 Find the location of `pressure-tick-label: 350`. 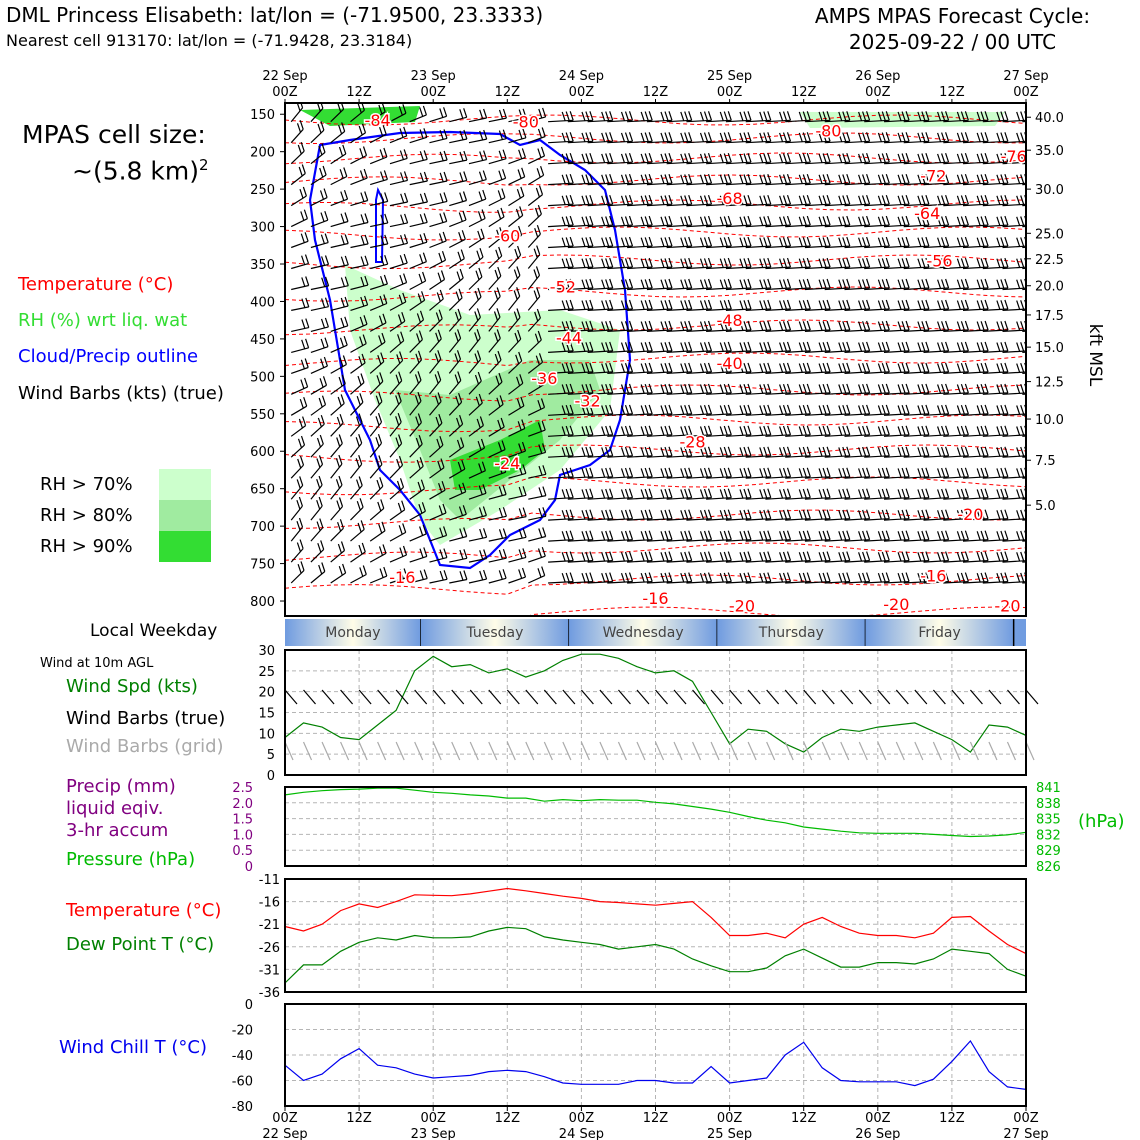

pressure-tick-label: 350 is located at coordinates (262, 265).